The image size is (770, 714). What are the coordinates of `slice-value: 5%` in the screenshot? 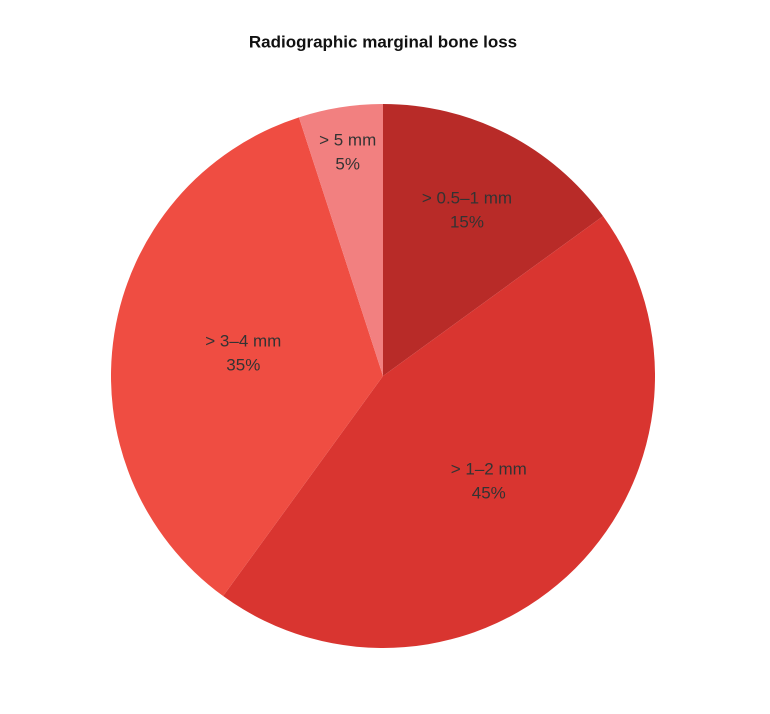 It's located at (347, 164).